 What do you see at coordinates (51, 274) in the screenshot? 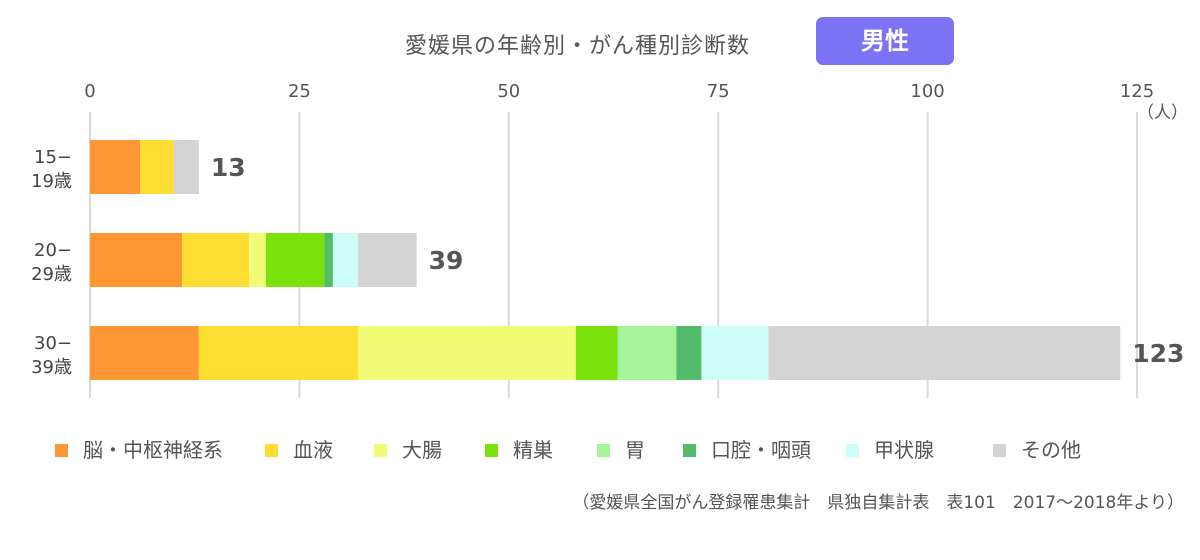
I see `category-label: 29歳` at bounding box center [51, 274].